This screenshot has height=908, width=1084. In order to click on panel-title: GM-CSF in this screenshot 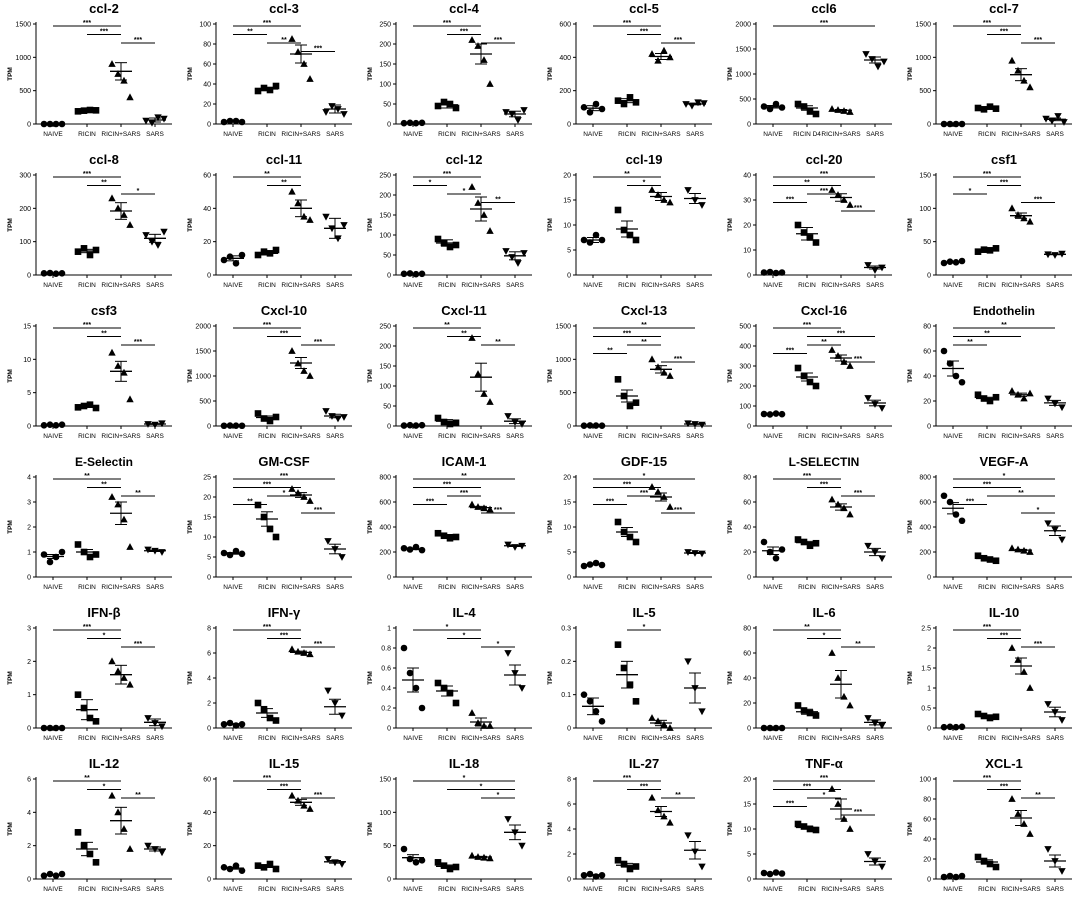, I will do `click(283, 461)`.